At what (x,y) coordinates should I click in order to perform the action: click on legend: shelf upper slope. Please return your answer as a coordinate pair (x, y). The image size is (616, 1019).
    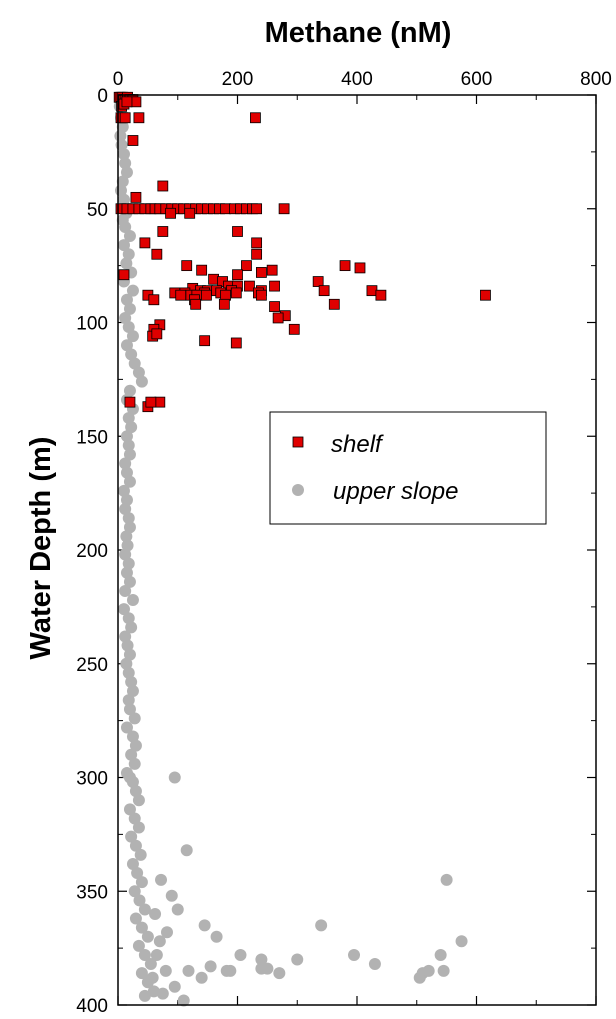
    Looking at the image, I should click on (408, 468).